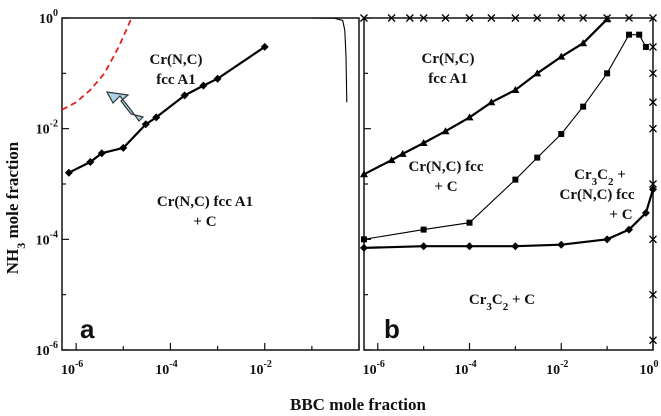 This screenshot has width=661, height=416. I want to click on panel-a-region-fcc-a1-c: Cr(N,C) fcc A1 + C, so click(205, 212).